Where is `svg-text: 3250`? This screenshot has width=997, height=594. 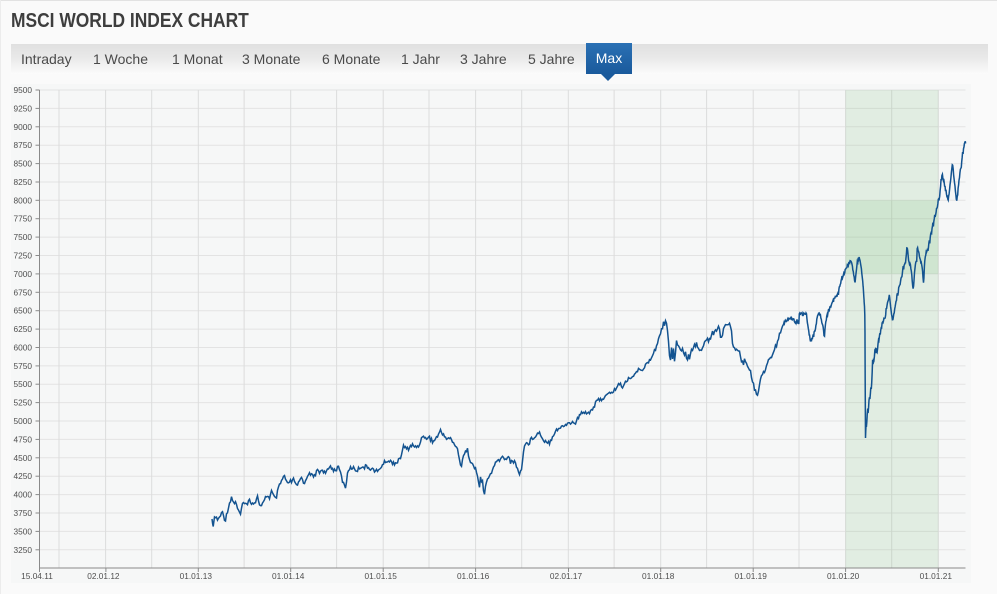
svg-text: 3250 is located at coordinates (23, 550).